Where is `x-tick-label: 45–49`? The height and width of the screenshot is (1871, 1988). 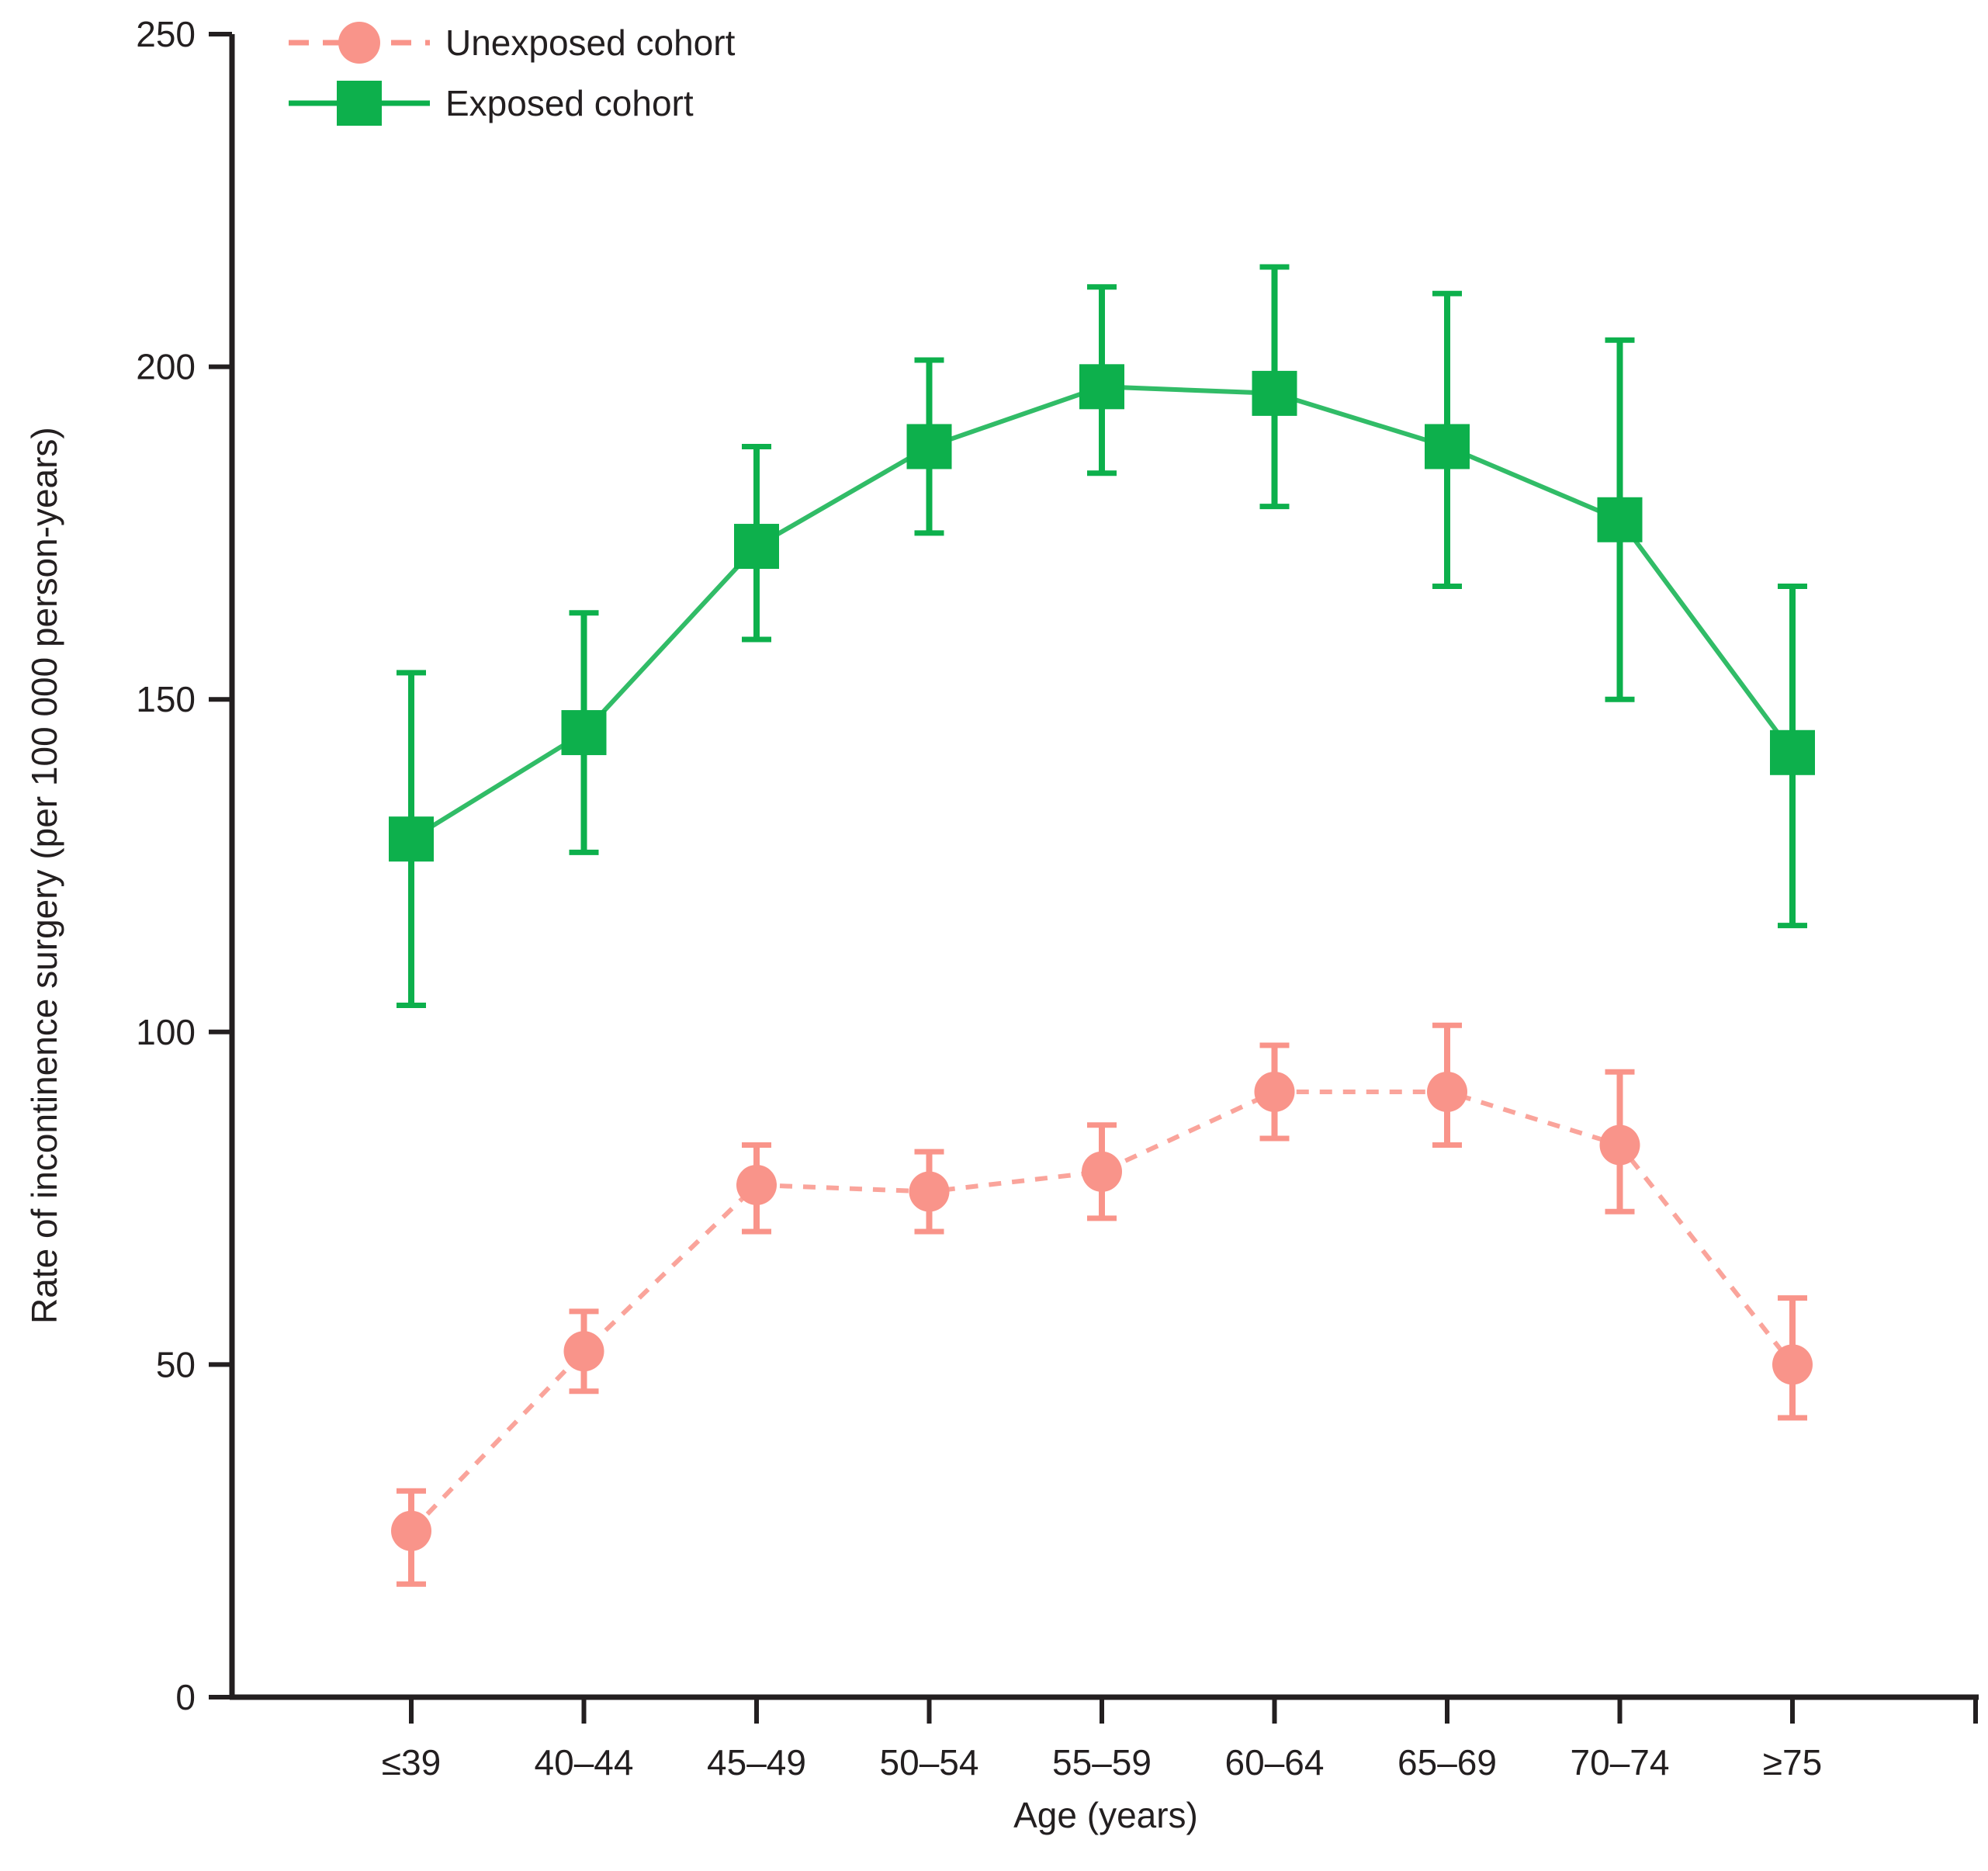 x-tick-label: 45–49 is located at coordinates (756, 1762).